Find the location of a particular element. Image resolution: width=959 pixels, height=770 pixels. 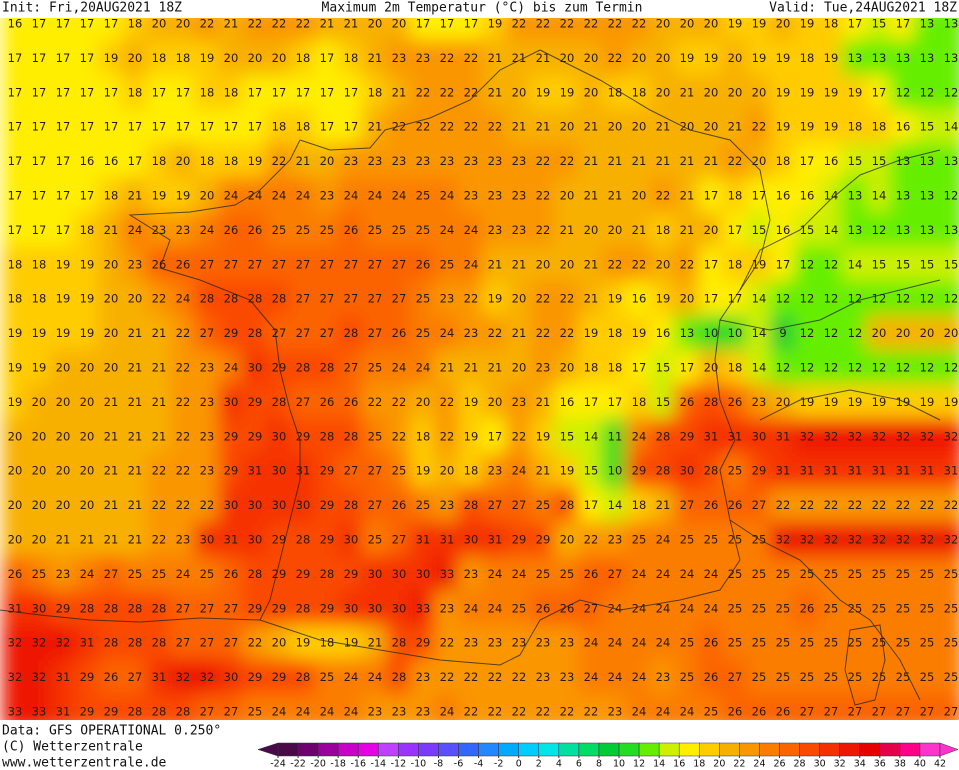

temperature-label: 12 is located at coordinates (927, 299).